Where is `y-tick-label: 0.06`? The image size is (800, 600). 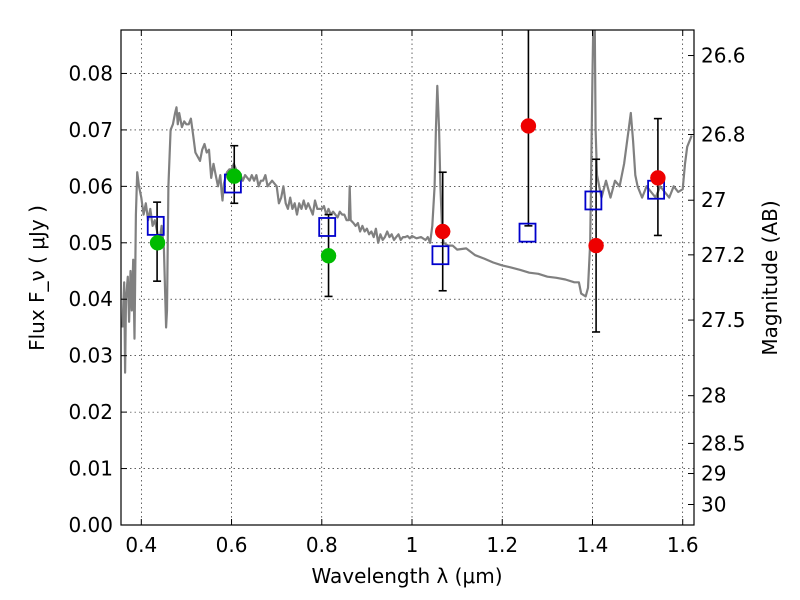
y-tick-label: 0.06 is located at coordinates (90, 186).